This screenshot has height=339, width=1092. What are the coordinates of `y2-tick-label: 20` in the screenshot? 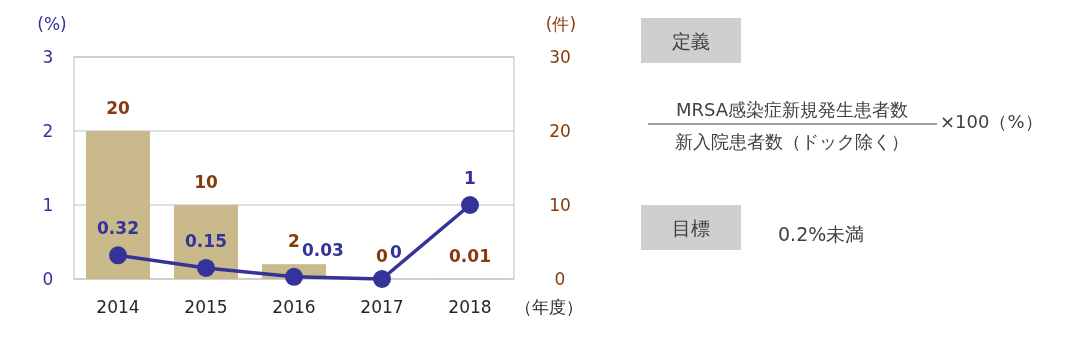 It's located at (560, 131).